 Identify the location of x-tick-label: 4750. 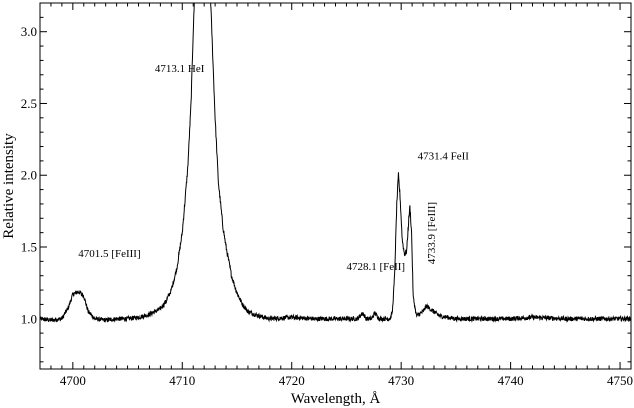
(620, 380).